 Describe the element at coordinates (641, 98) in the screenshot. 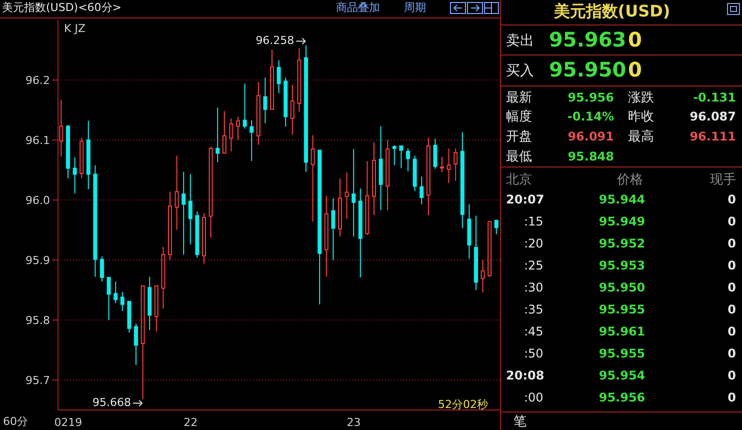

I see `text: 涨跌` at that location.